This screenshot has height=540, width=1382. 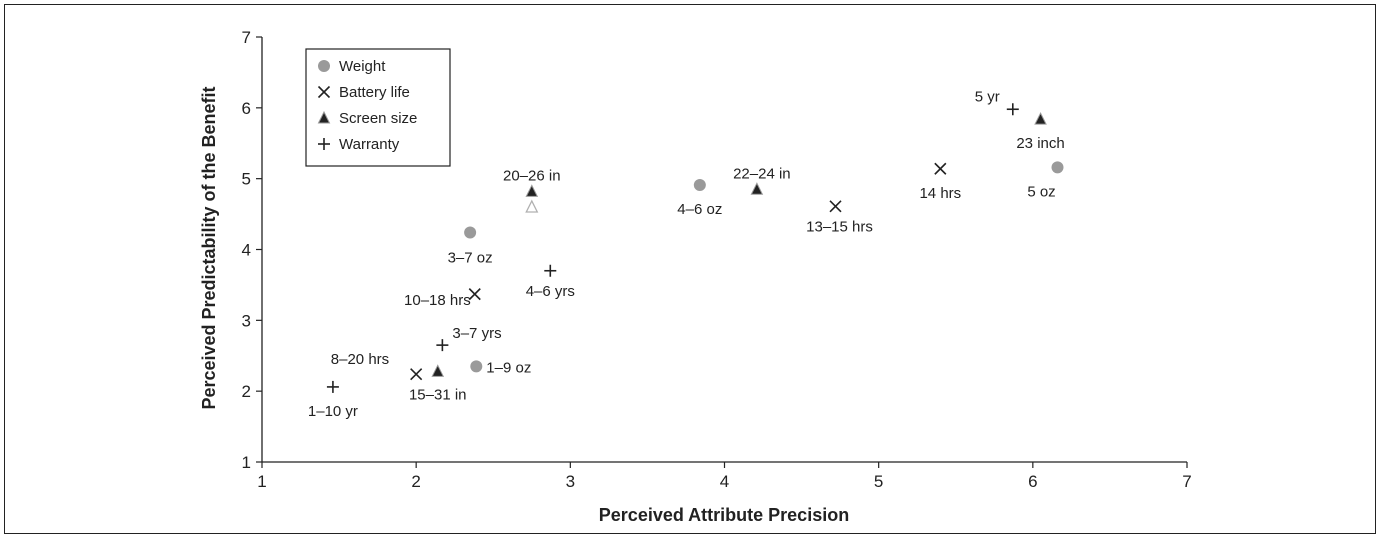 I want to click on point-label: 1–10 yr, so click(x=333, y=411).